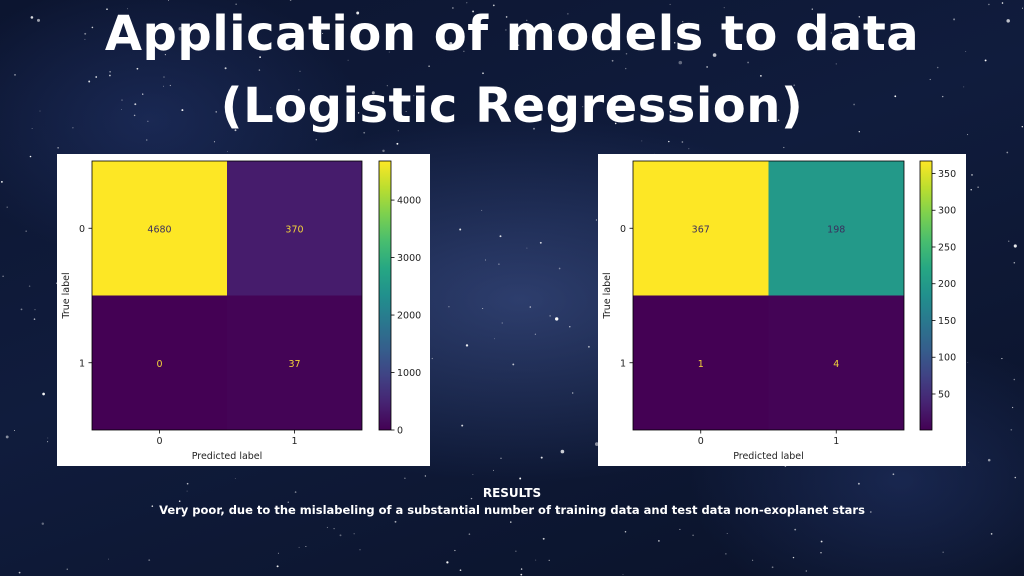 The height and width of the screenshot is (576, 1024). I want to click on matrix-cell-value: 0, so click(159, 364).